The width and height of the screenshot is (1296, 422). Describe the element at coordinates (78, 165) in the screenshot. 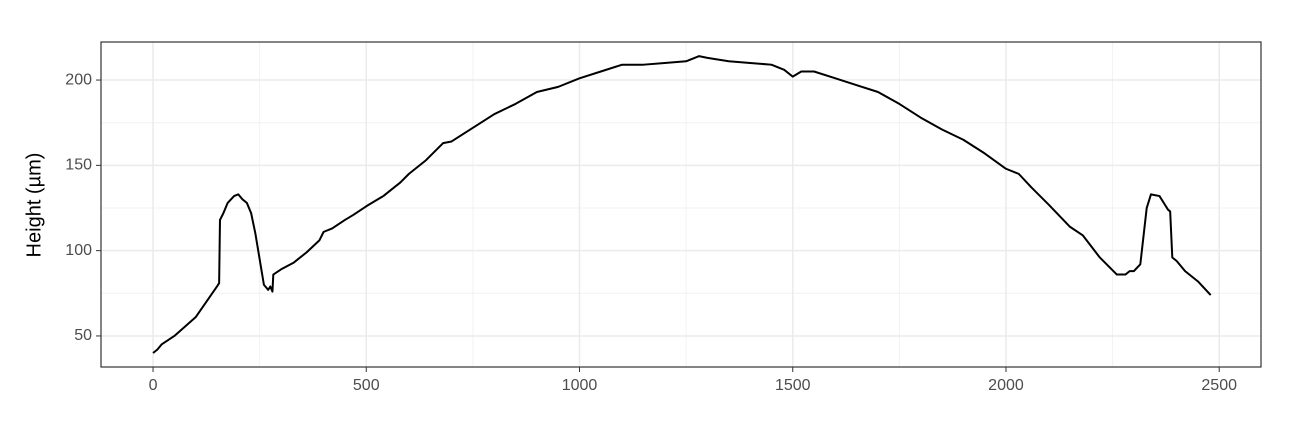

I see `y-tick-label: 150` at that location.